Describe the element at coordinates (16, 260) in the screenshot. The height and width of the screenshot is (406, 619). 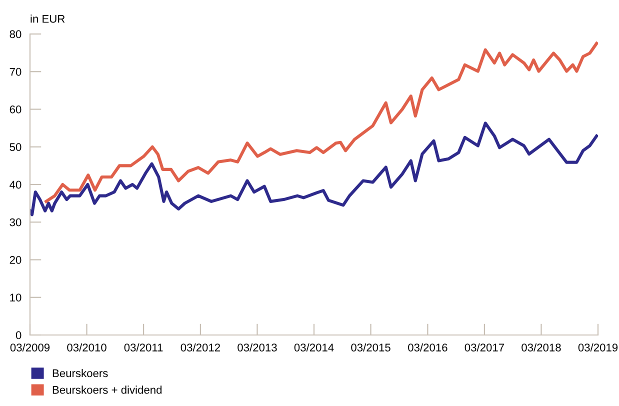
I see `y-tick-label: 20` at that location.